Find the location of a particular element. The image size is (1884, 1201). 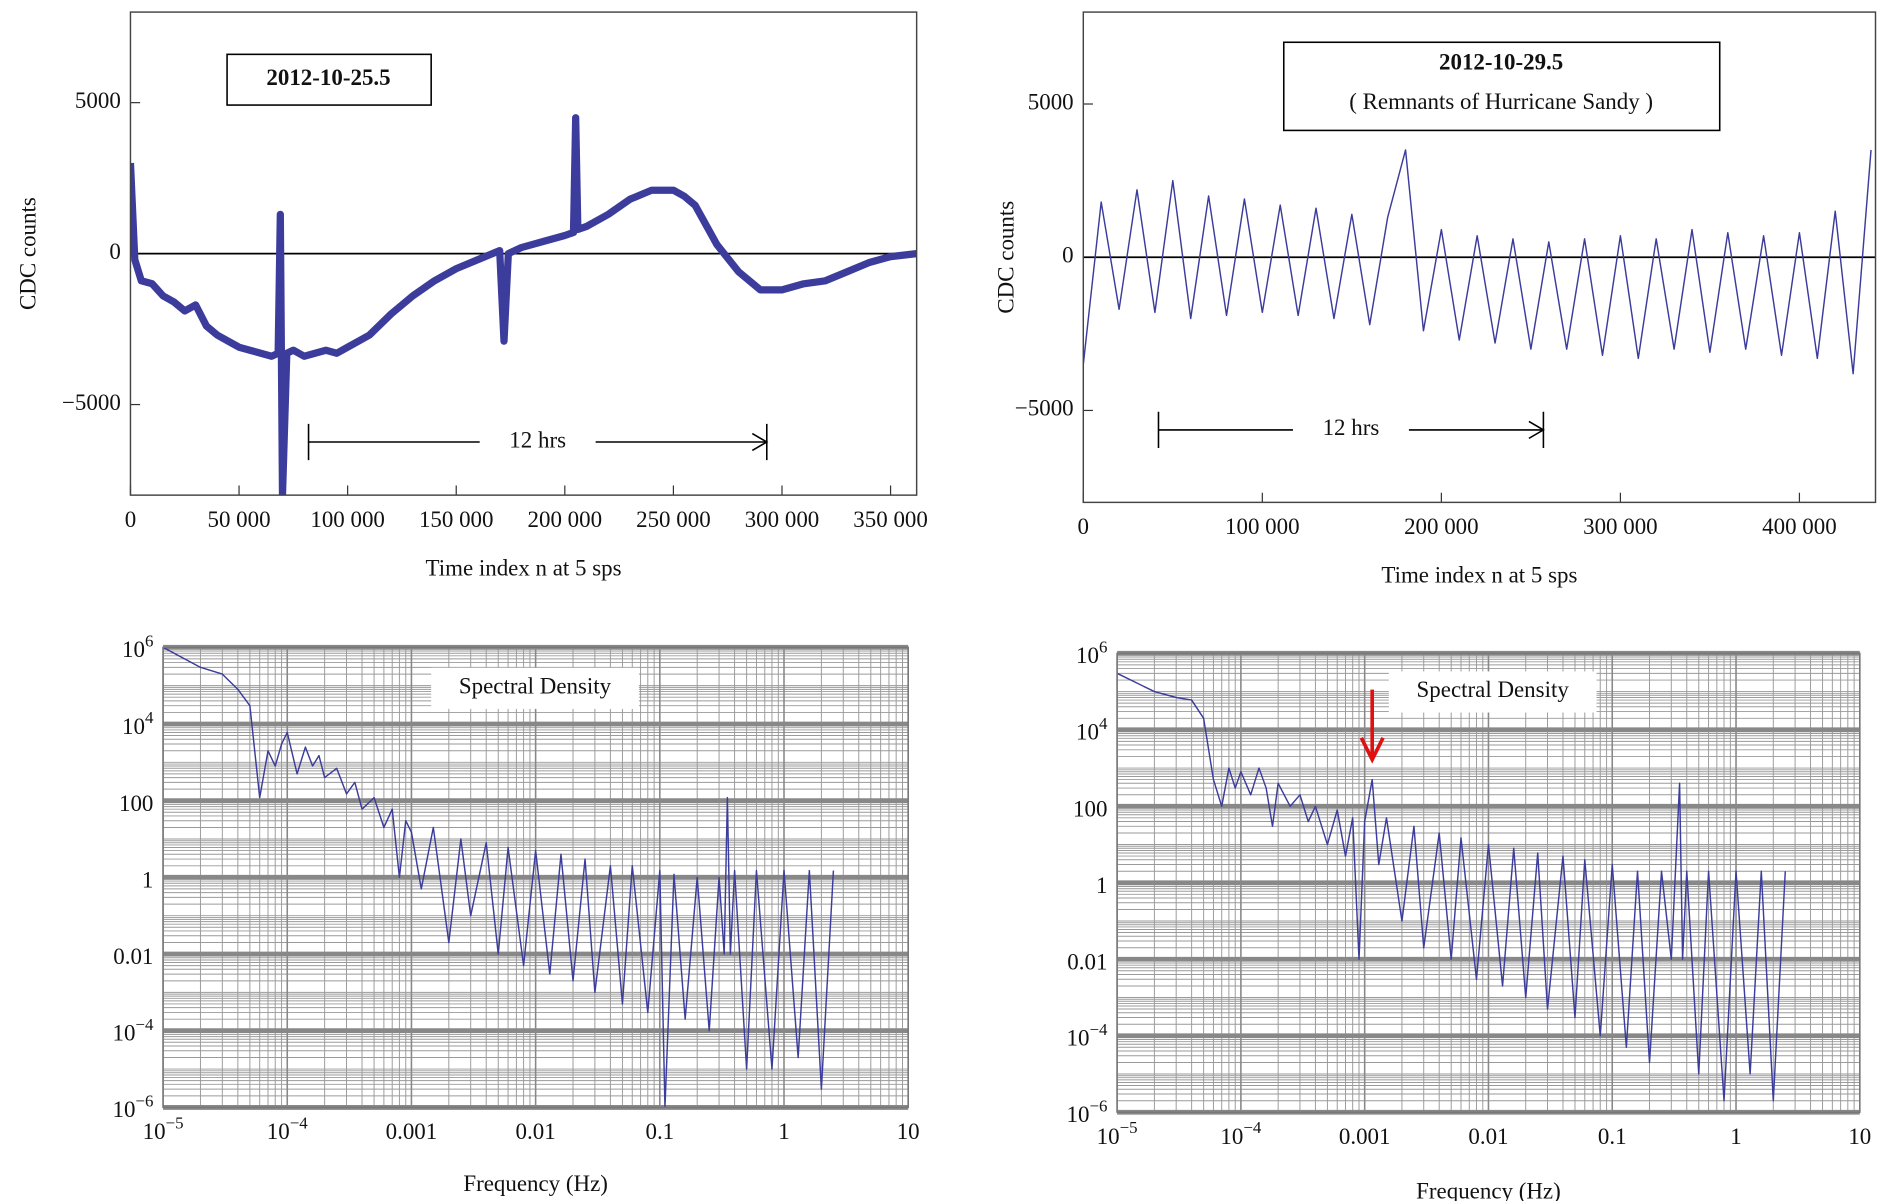

annotation: 2012-10-29.5 is located at coordinates (1501, 61).